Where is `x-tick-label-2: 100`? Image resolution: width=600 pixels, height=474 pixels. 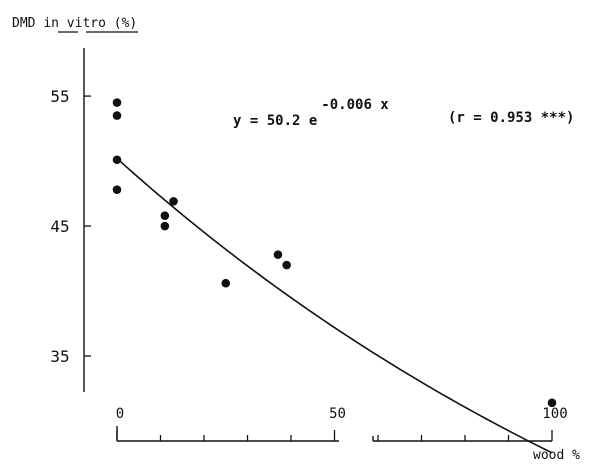
x-tick-label-2: 100 is located at coordinates (554, 414).